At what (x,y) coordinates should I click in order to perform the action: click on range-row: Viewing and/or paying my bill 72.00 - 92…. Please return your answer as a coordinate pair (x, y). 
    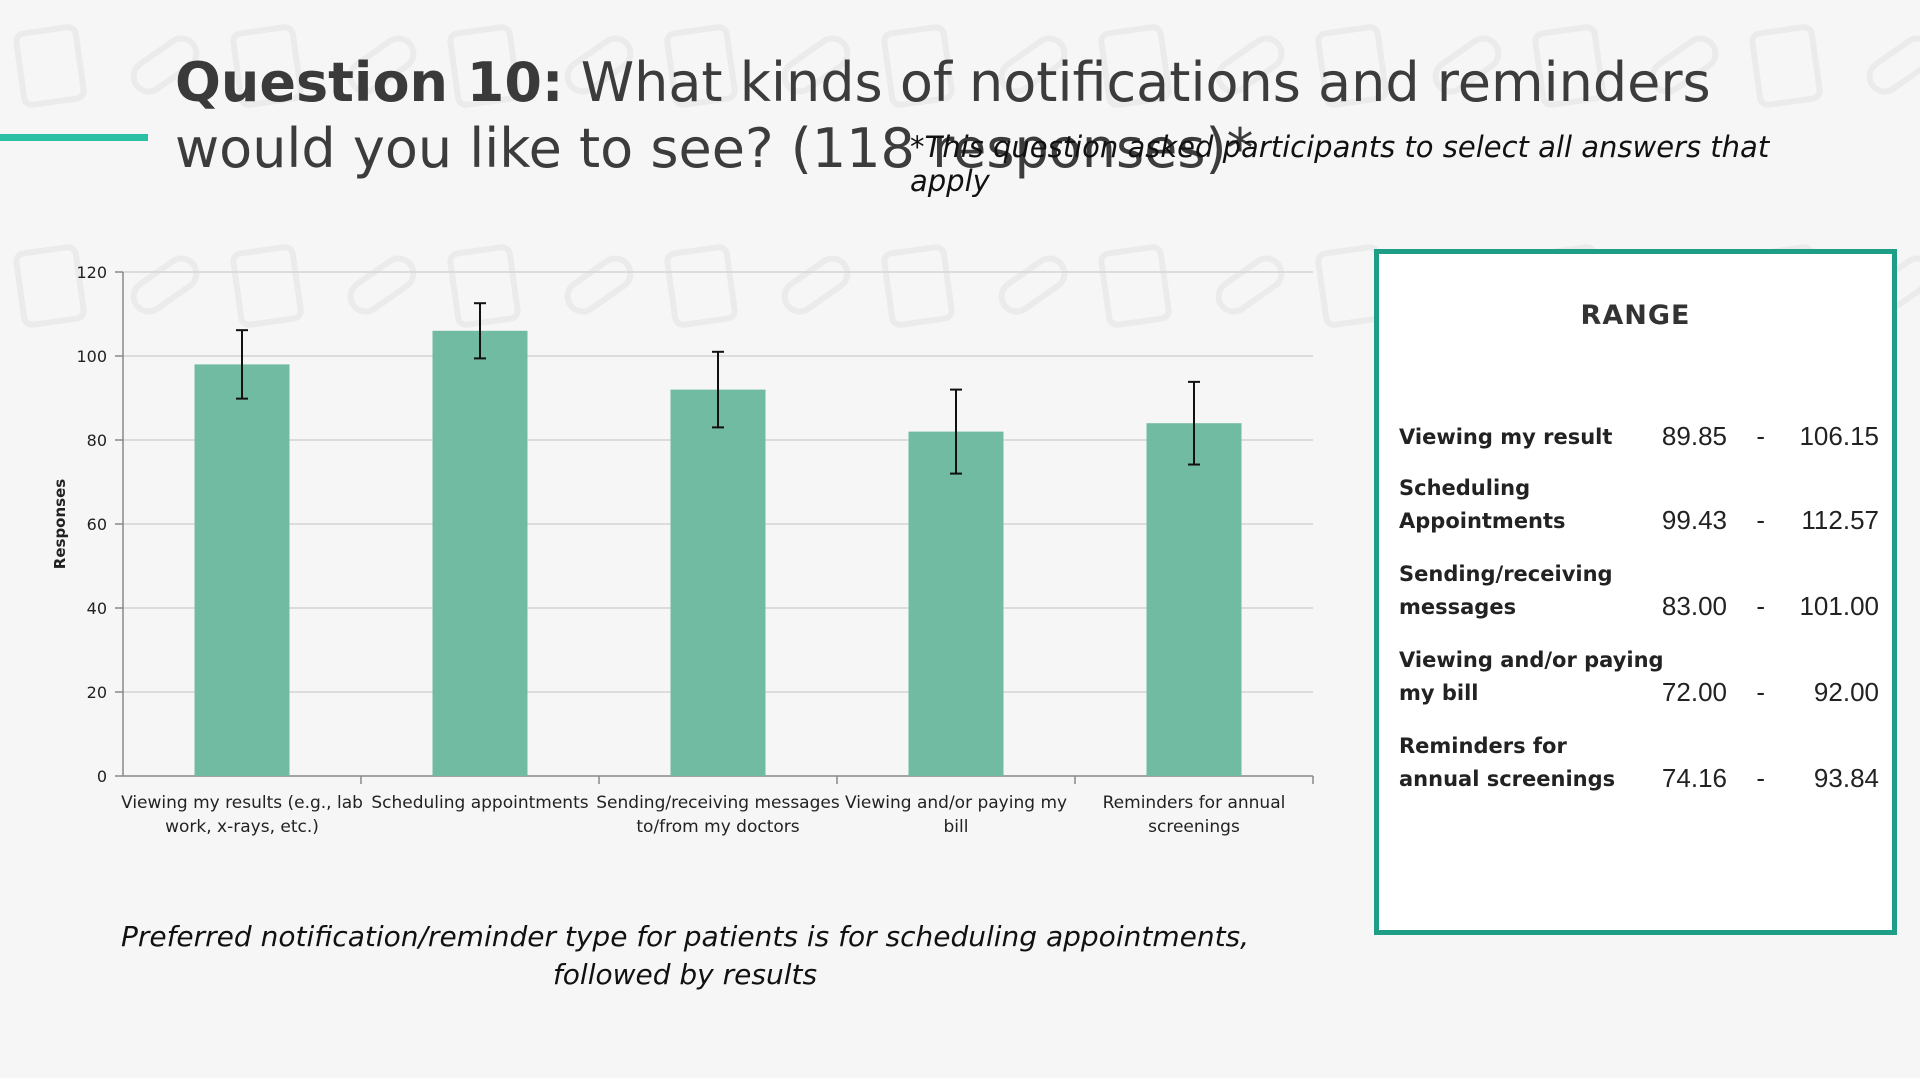
    Looking at the image, I should click on (1639, 670).